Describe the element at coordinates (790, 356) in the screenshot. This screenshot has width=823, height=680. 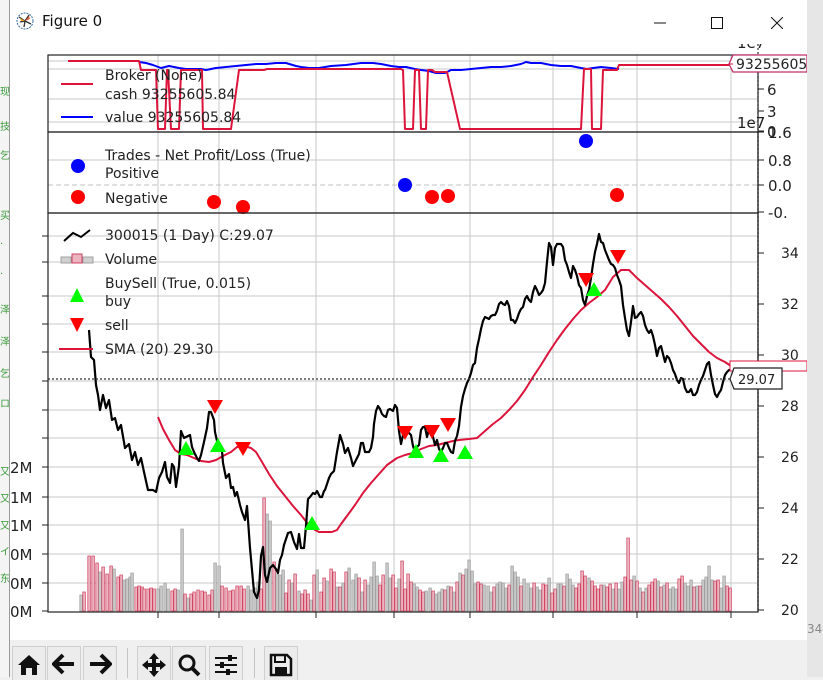
I see `price-tick-label: 30` at that location.